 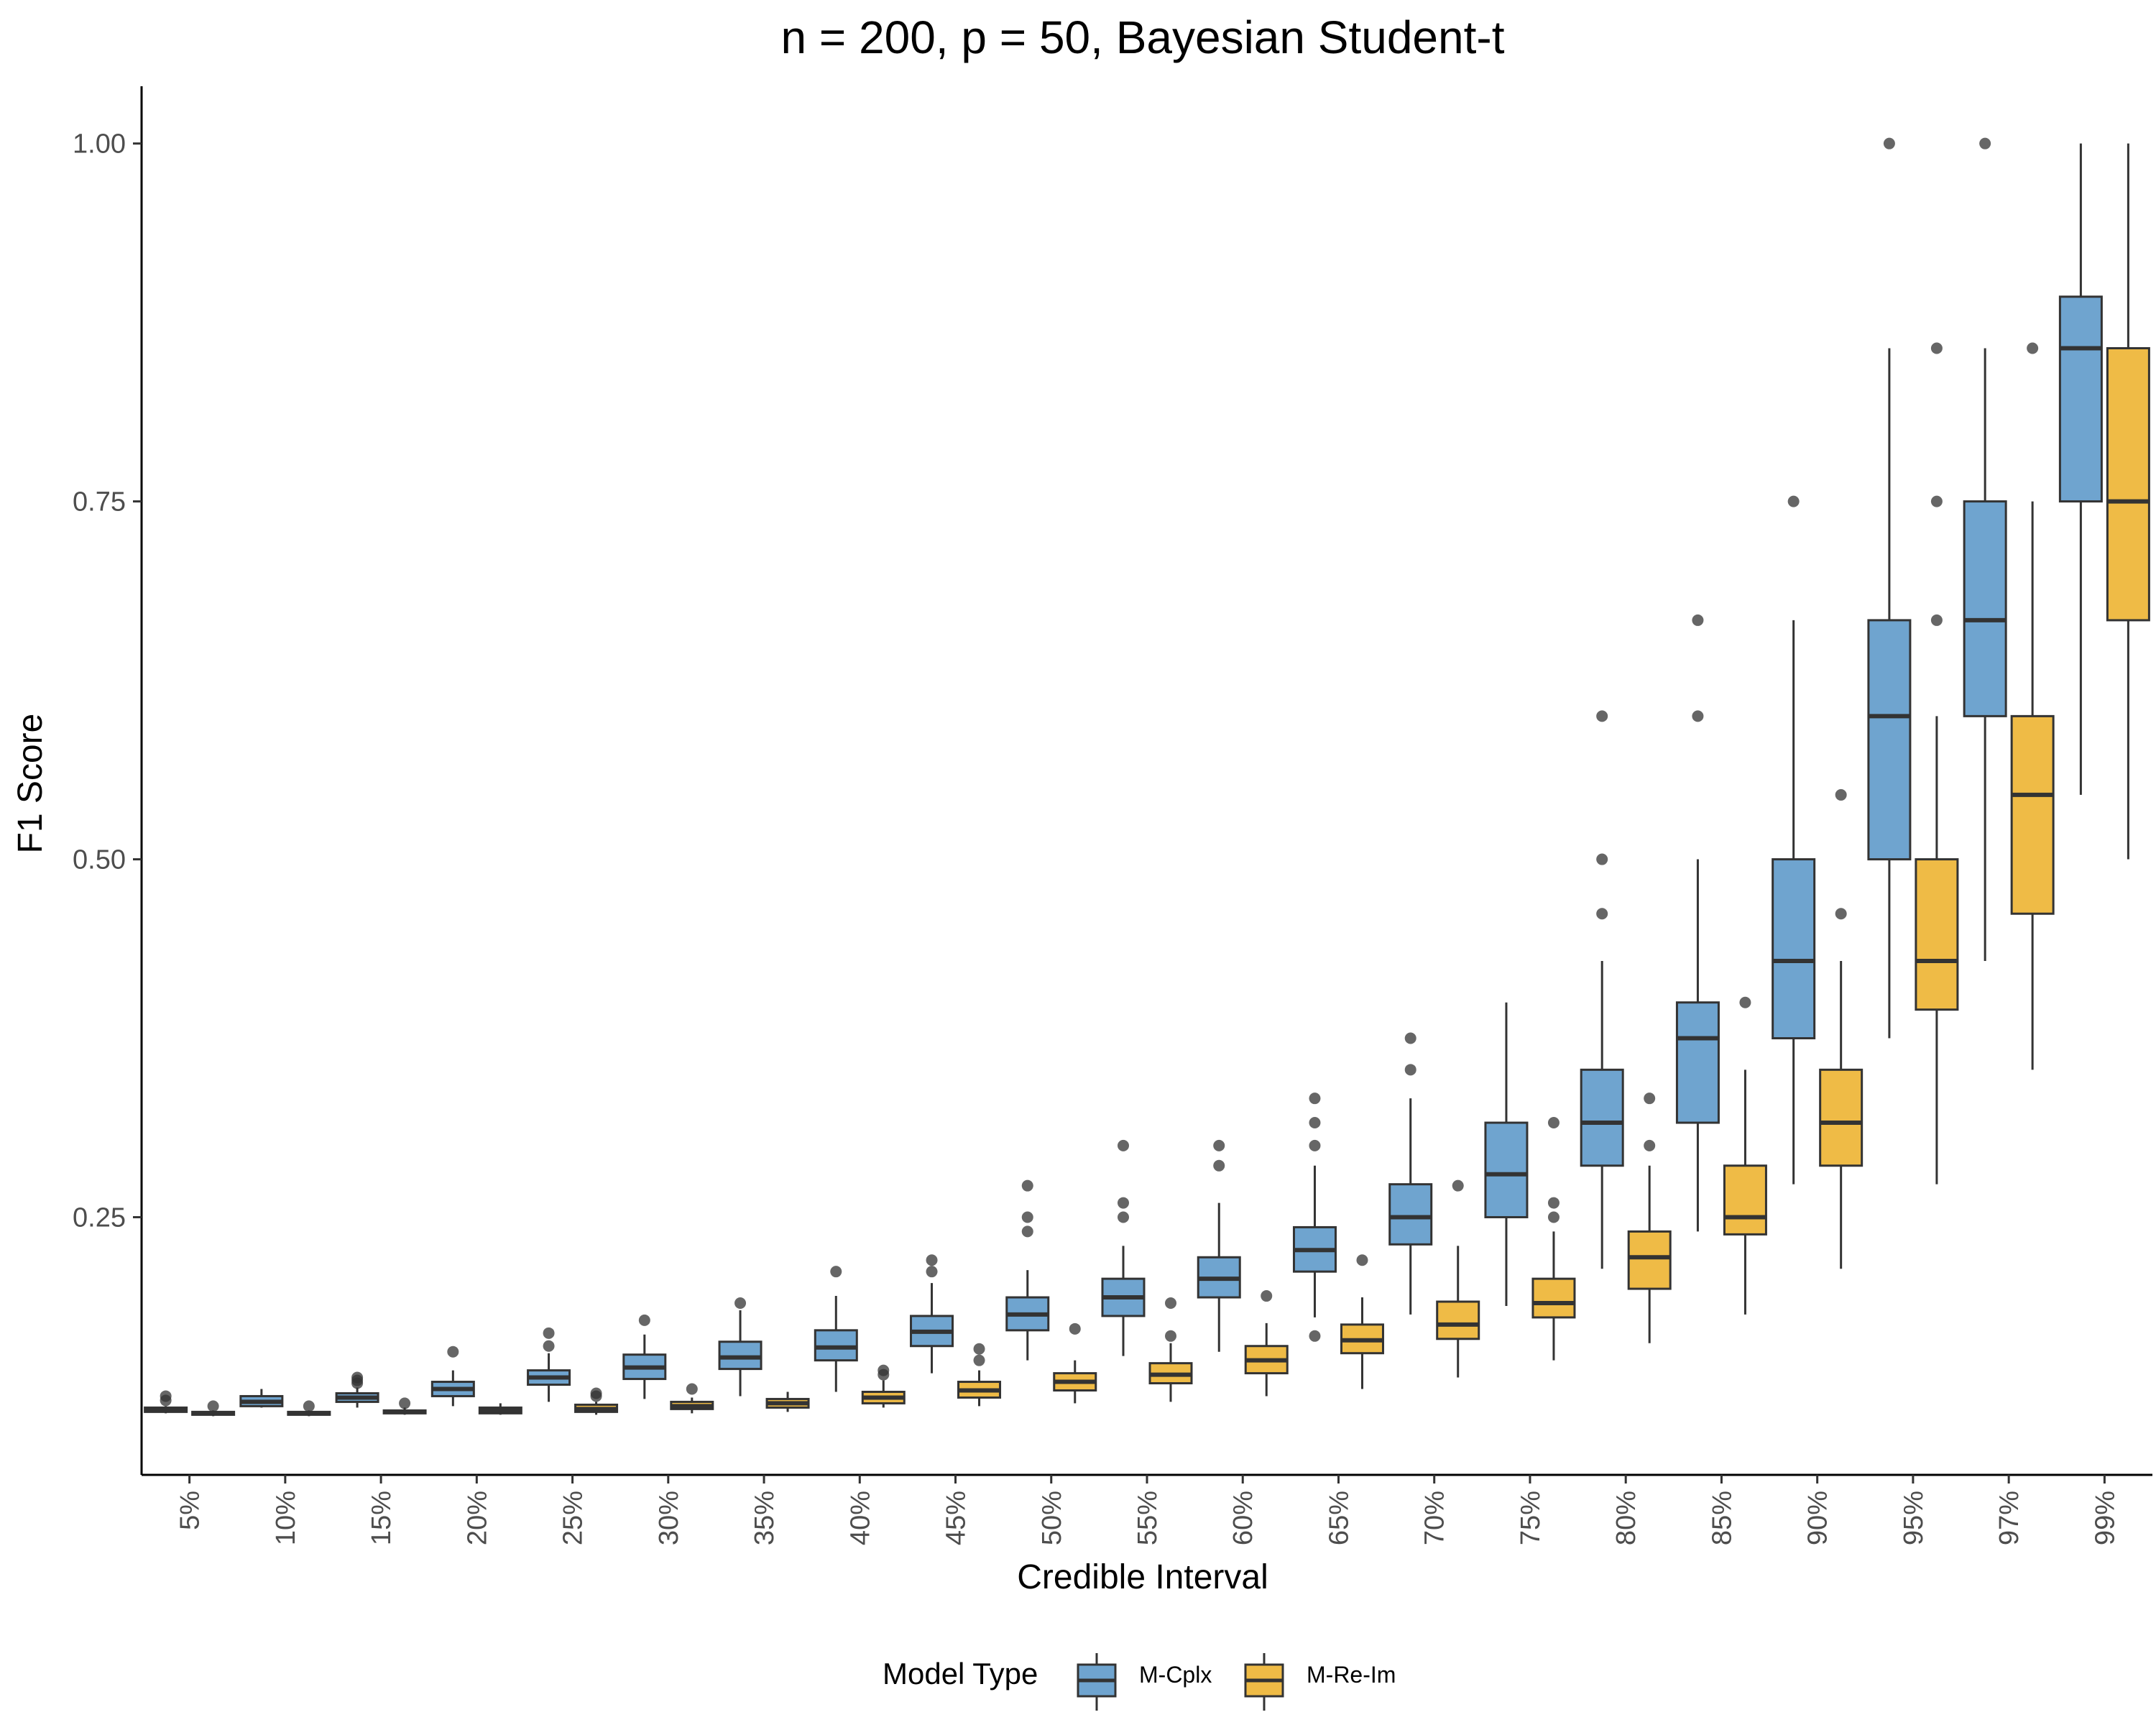 I want to click on box-m-re-im-25pct, so click(x=596, y=1401).